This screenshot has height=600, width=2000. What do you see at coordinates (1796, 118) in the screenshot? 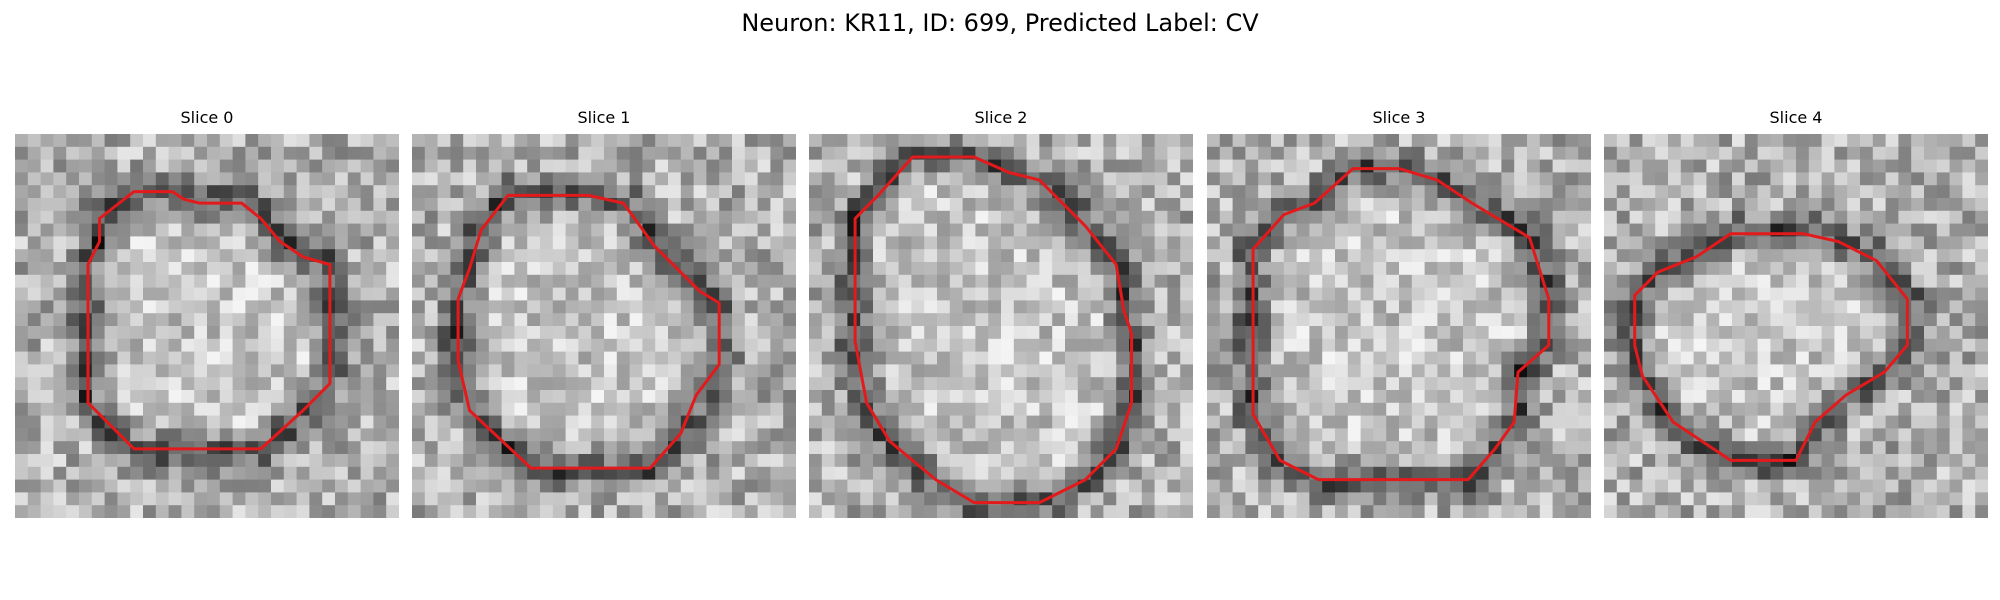
I see `slice-title-4: Slice 4` at bounding box center [1796, 118].